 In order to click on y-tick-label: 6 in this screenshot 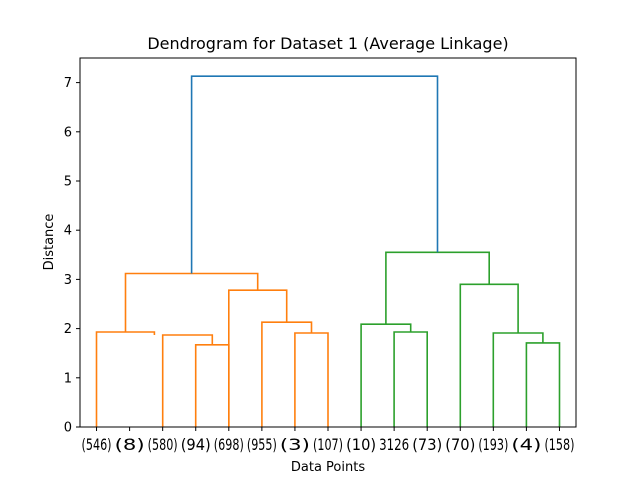, I will do `click(68, 132)`.